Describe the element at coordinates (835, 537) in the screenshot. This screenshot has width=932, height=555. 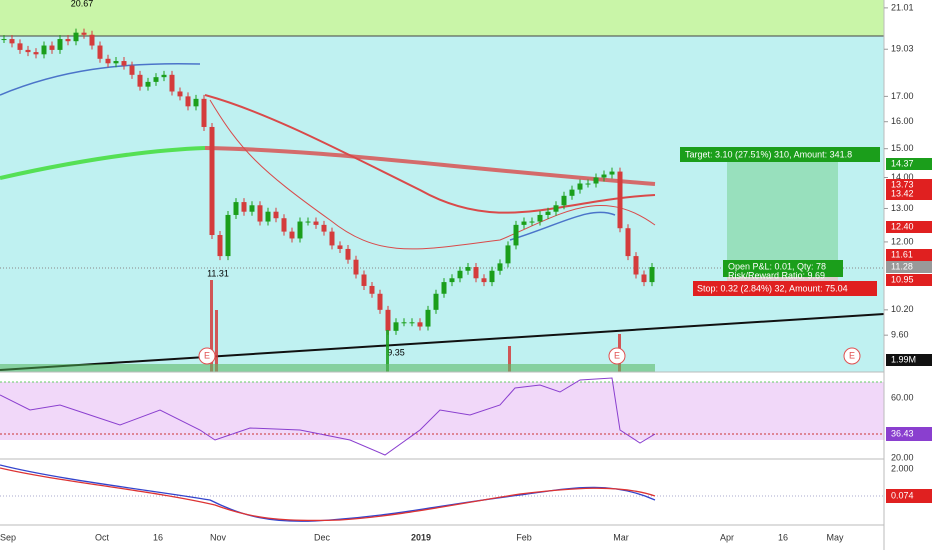
I see `x-tick-label: May` at that location.